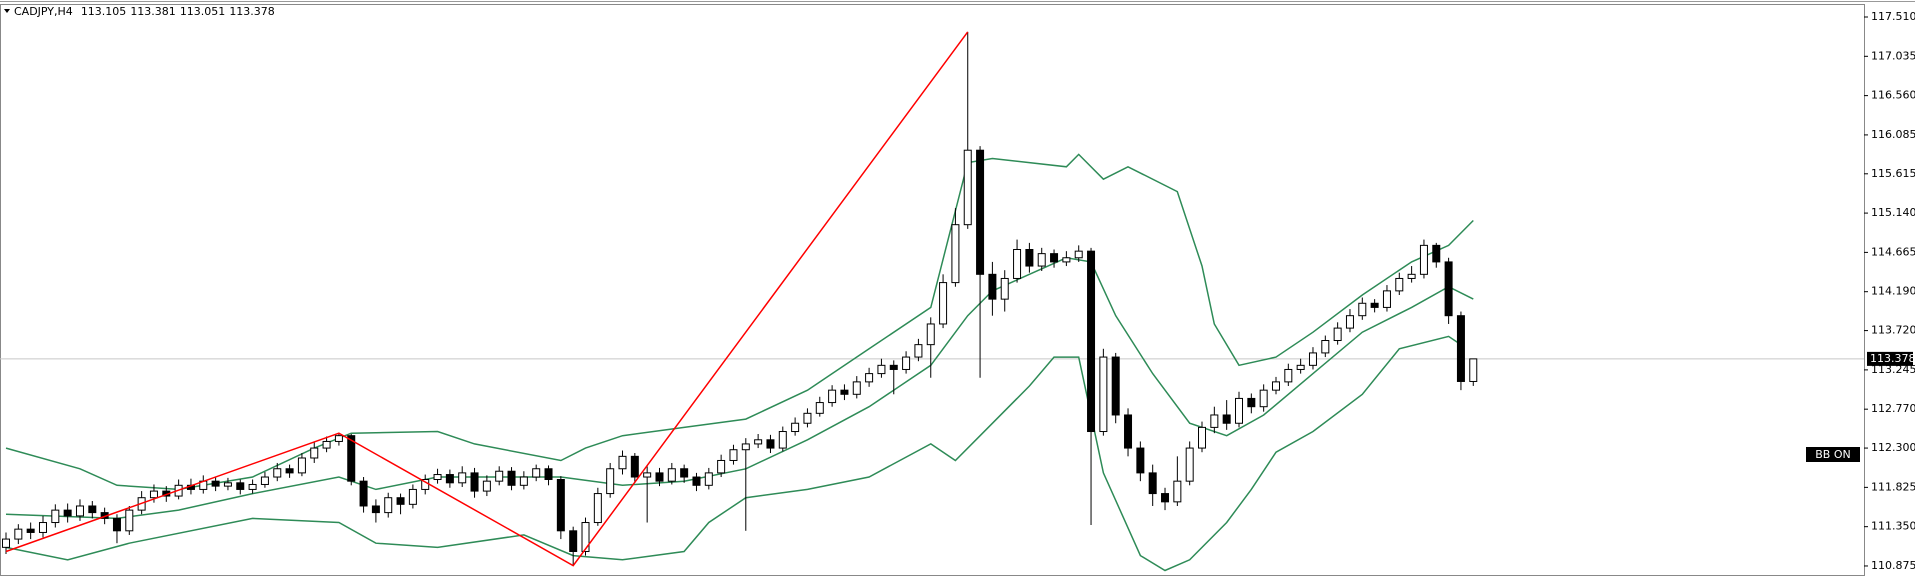  I want to click on bb-button-bg, so click(1833, 454).